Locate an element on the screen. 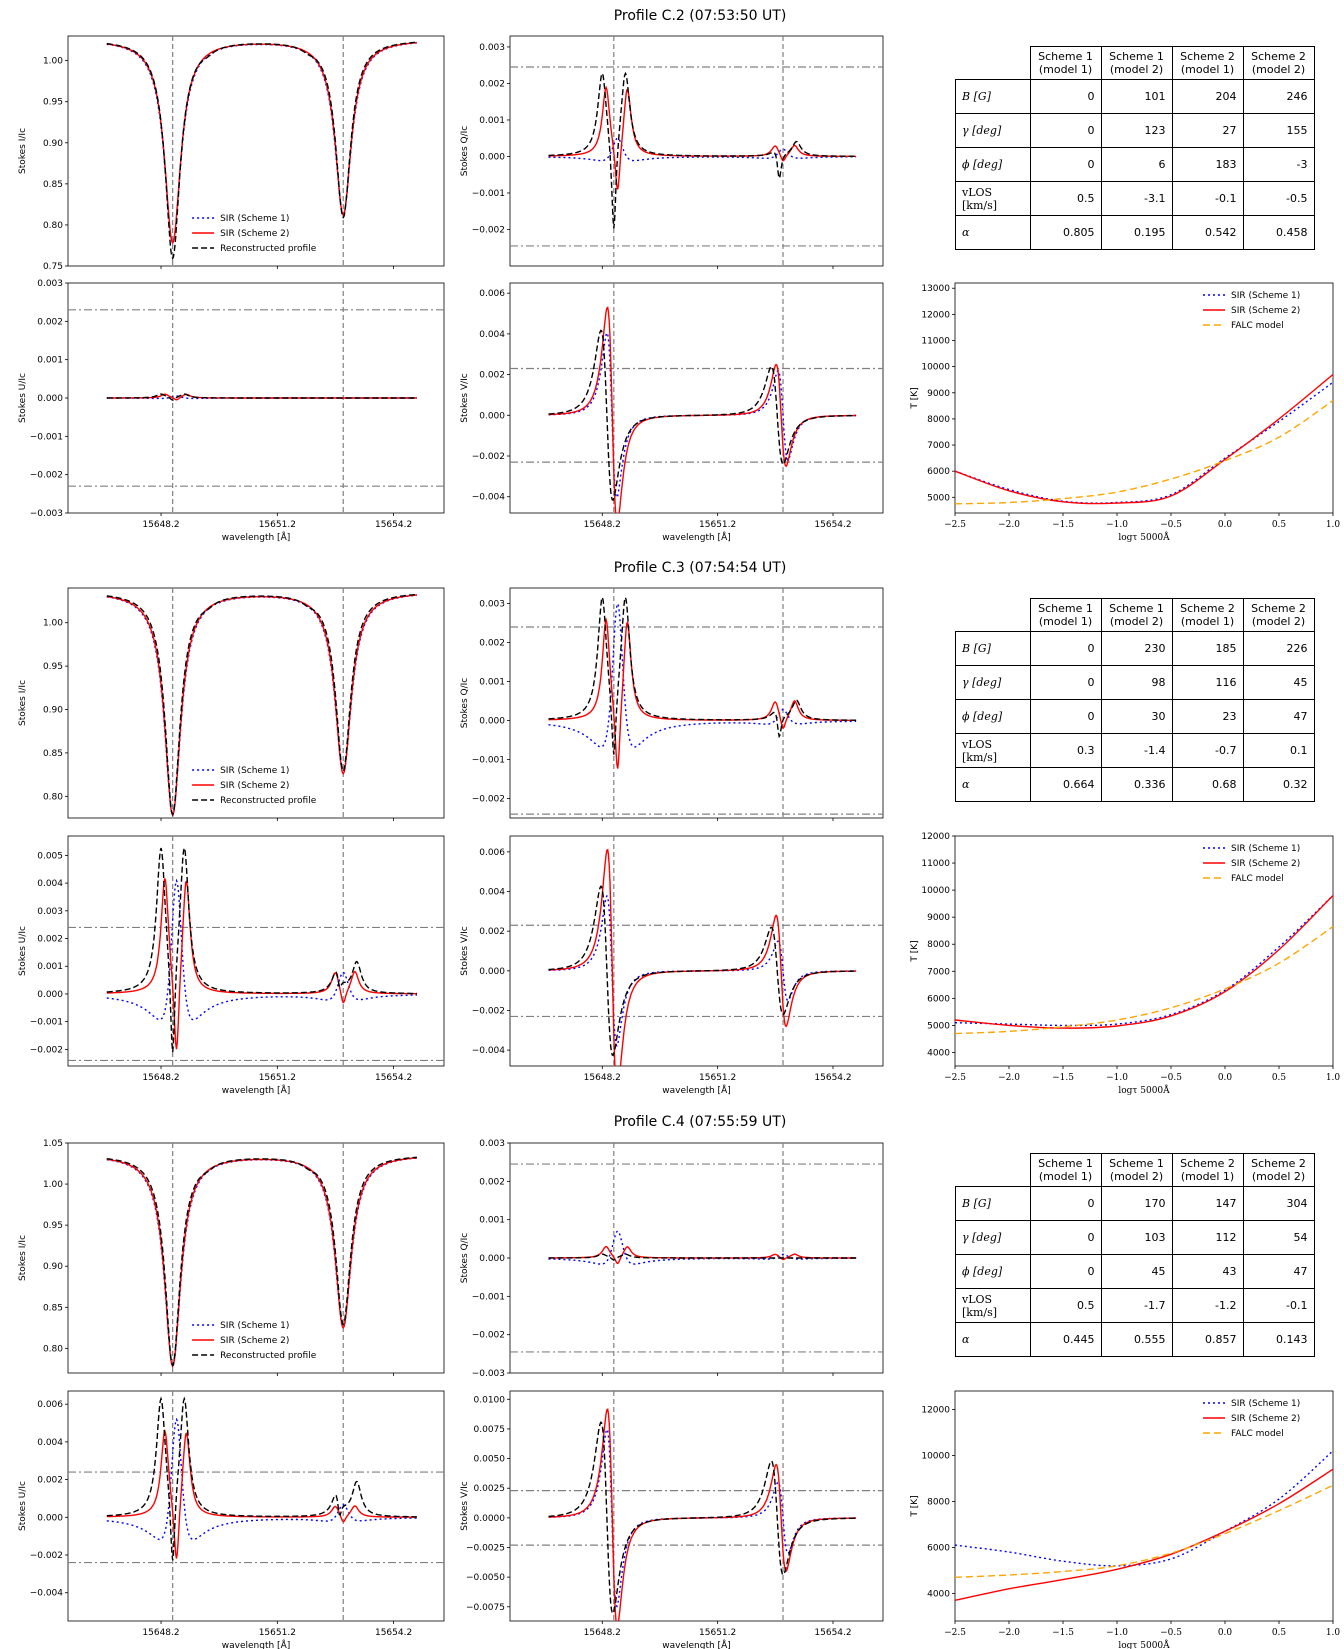  table-cell: 0.143 is located at coordinates (1278, 1339).